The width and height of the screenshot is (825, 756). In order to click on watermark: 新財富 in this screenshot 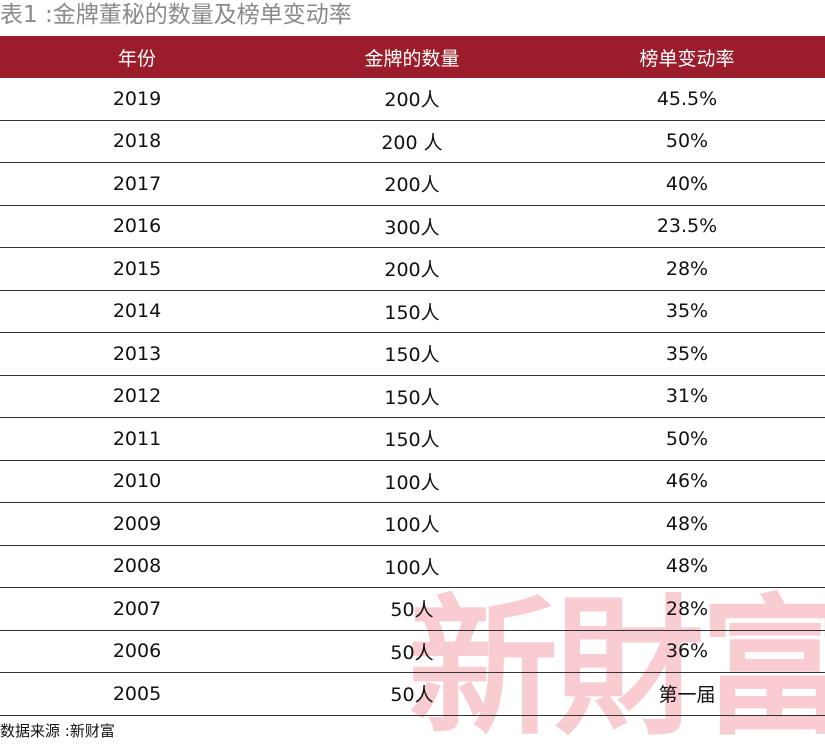, I will do `click(616, 668)`.